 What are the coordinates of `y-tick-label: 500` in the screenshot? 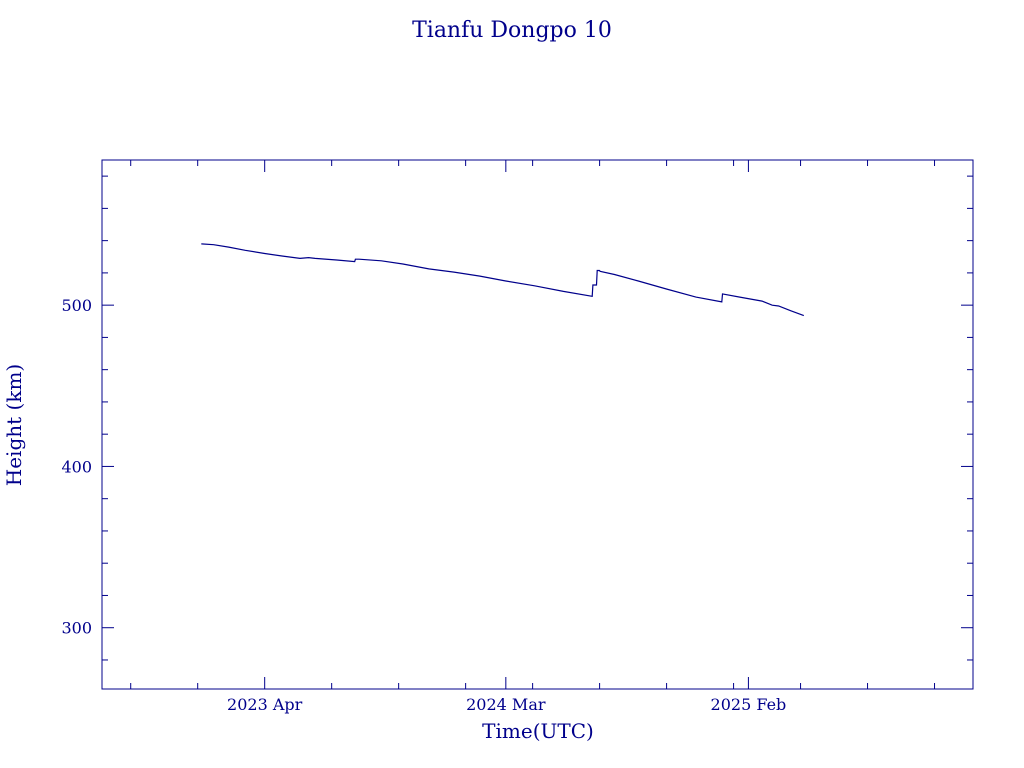 It's located at (76, 305).